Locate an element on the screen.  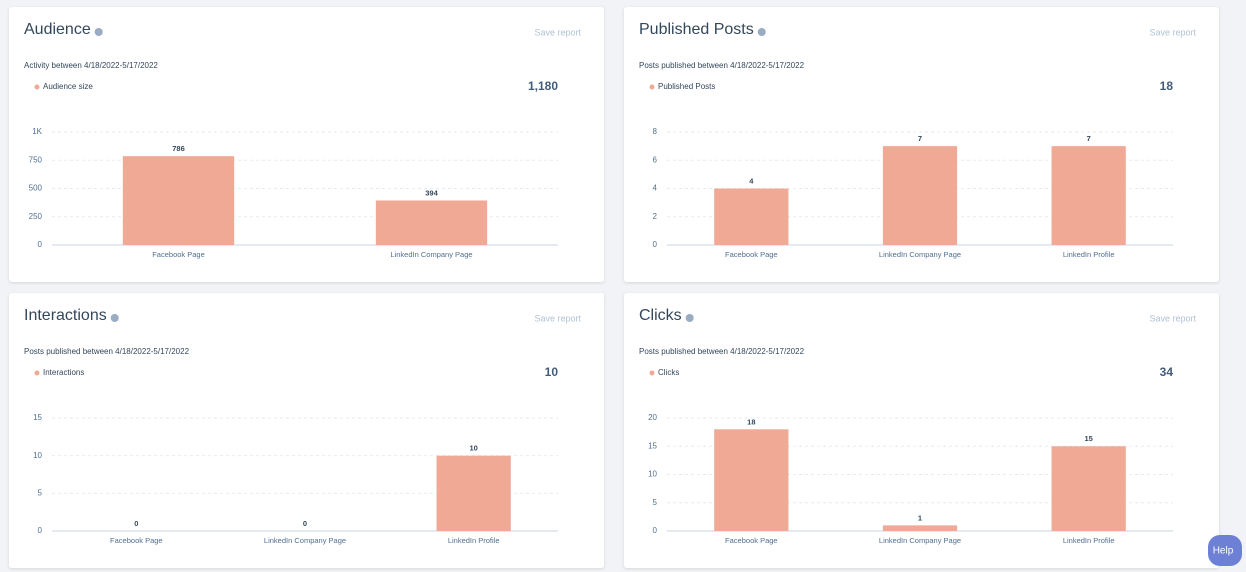
total-value: 34 is located at coordinates (1167, 372).